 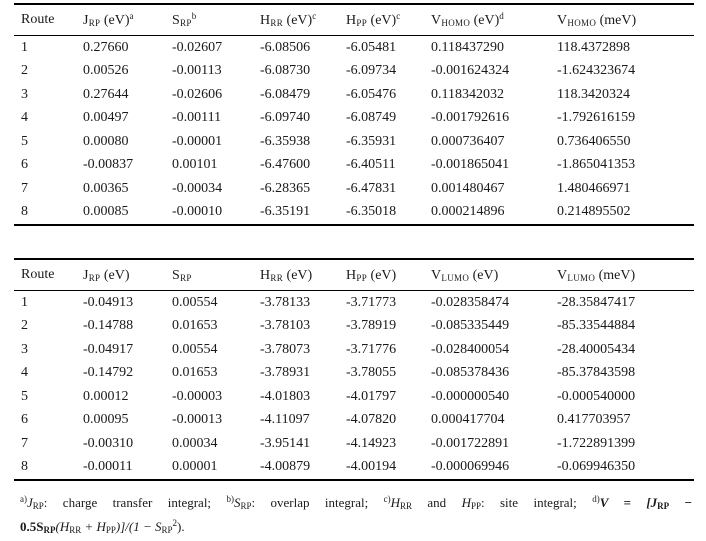 I want to click on column-header-symbol: S, so click(x=176, y=20).